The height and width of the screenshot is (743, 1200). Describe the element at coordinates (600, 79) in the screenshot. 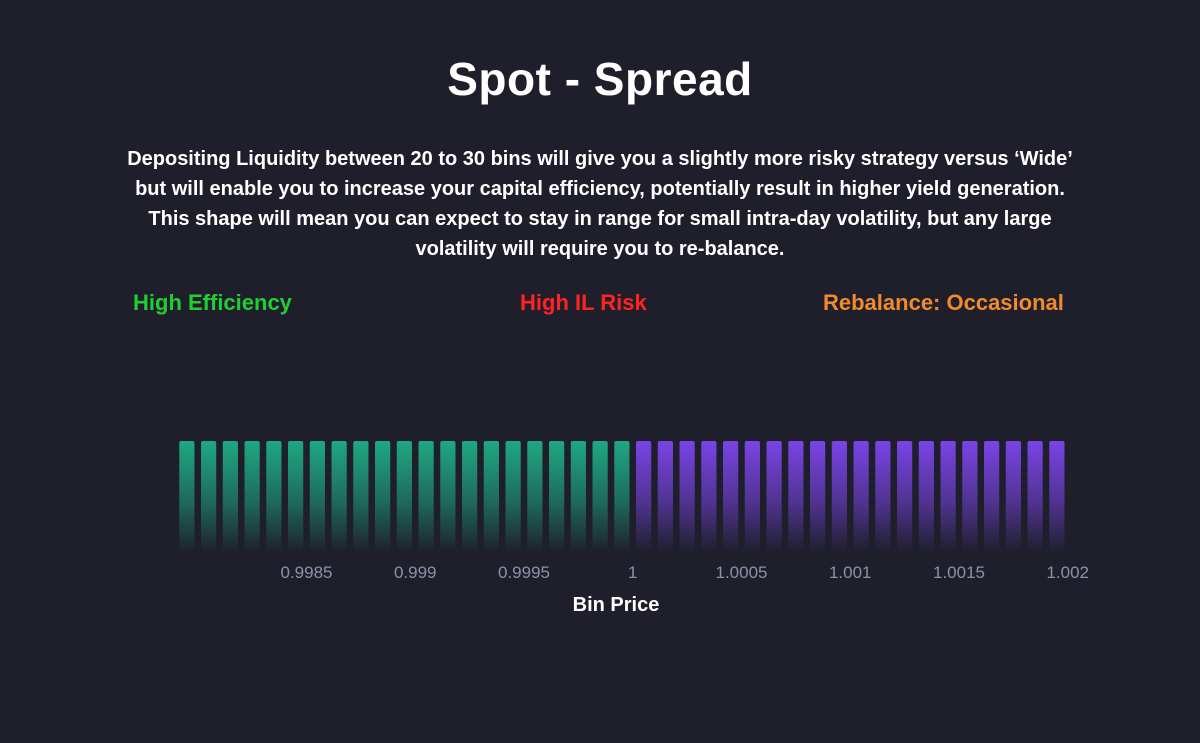

I see `page-title: Spot - Spread` at that location.